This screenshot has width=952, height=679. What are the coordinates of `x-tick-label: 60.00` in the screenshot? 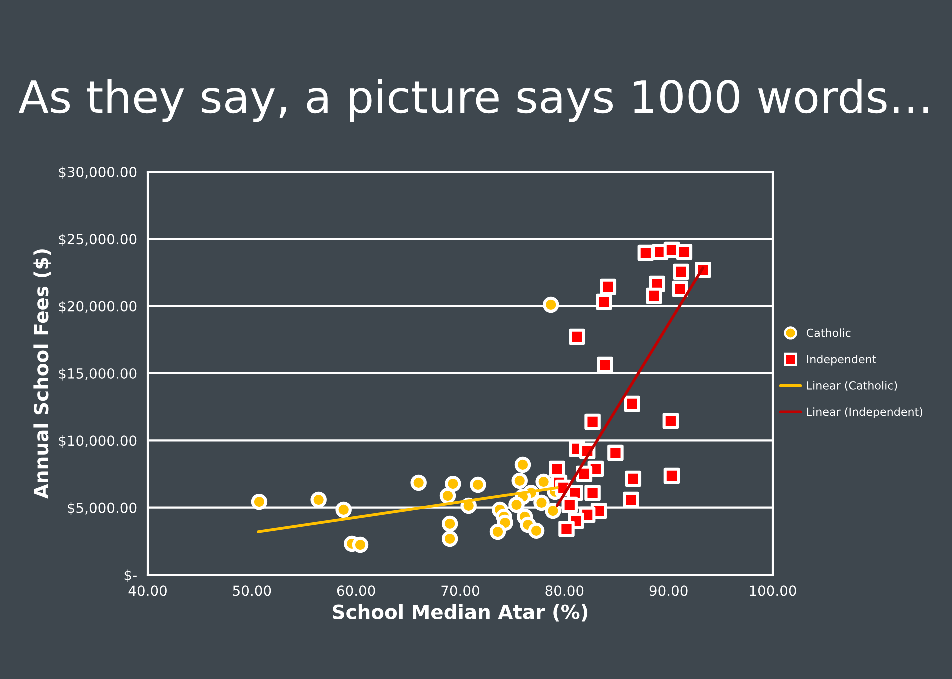 It's located at (356, 591).